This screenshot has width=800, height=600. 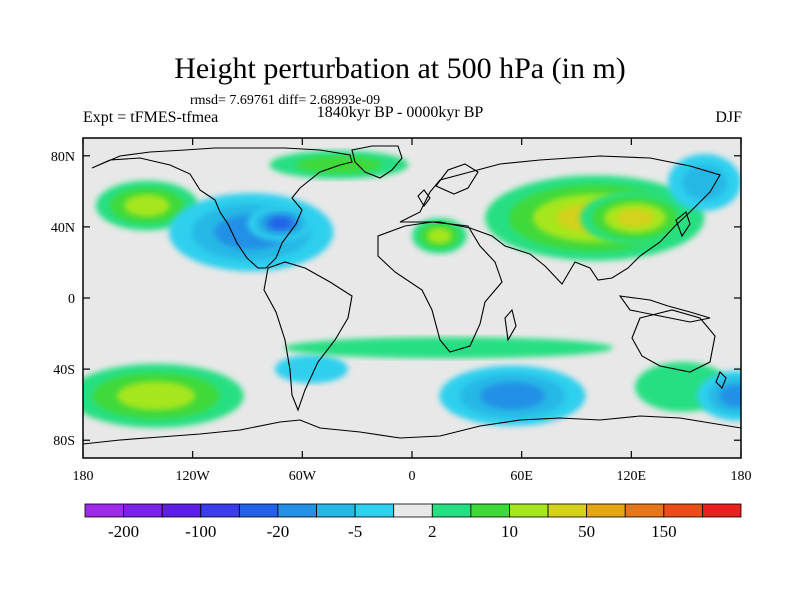 What do you see at coordinates (664, 309) in the screenshot?
I see `indonesia-coast` at bounding box center [664, 309].